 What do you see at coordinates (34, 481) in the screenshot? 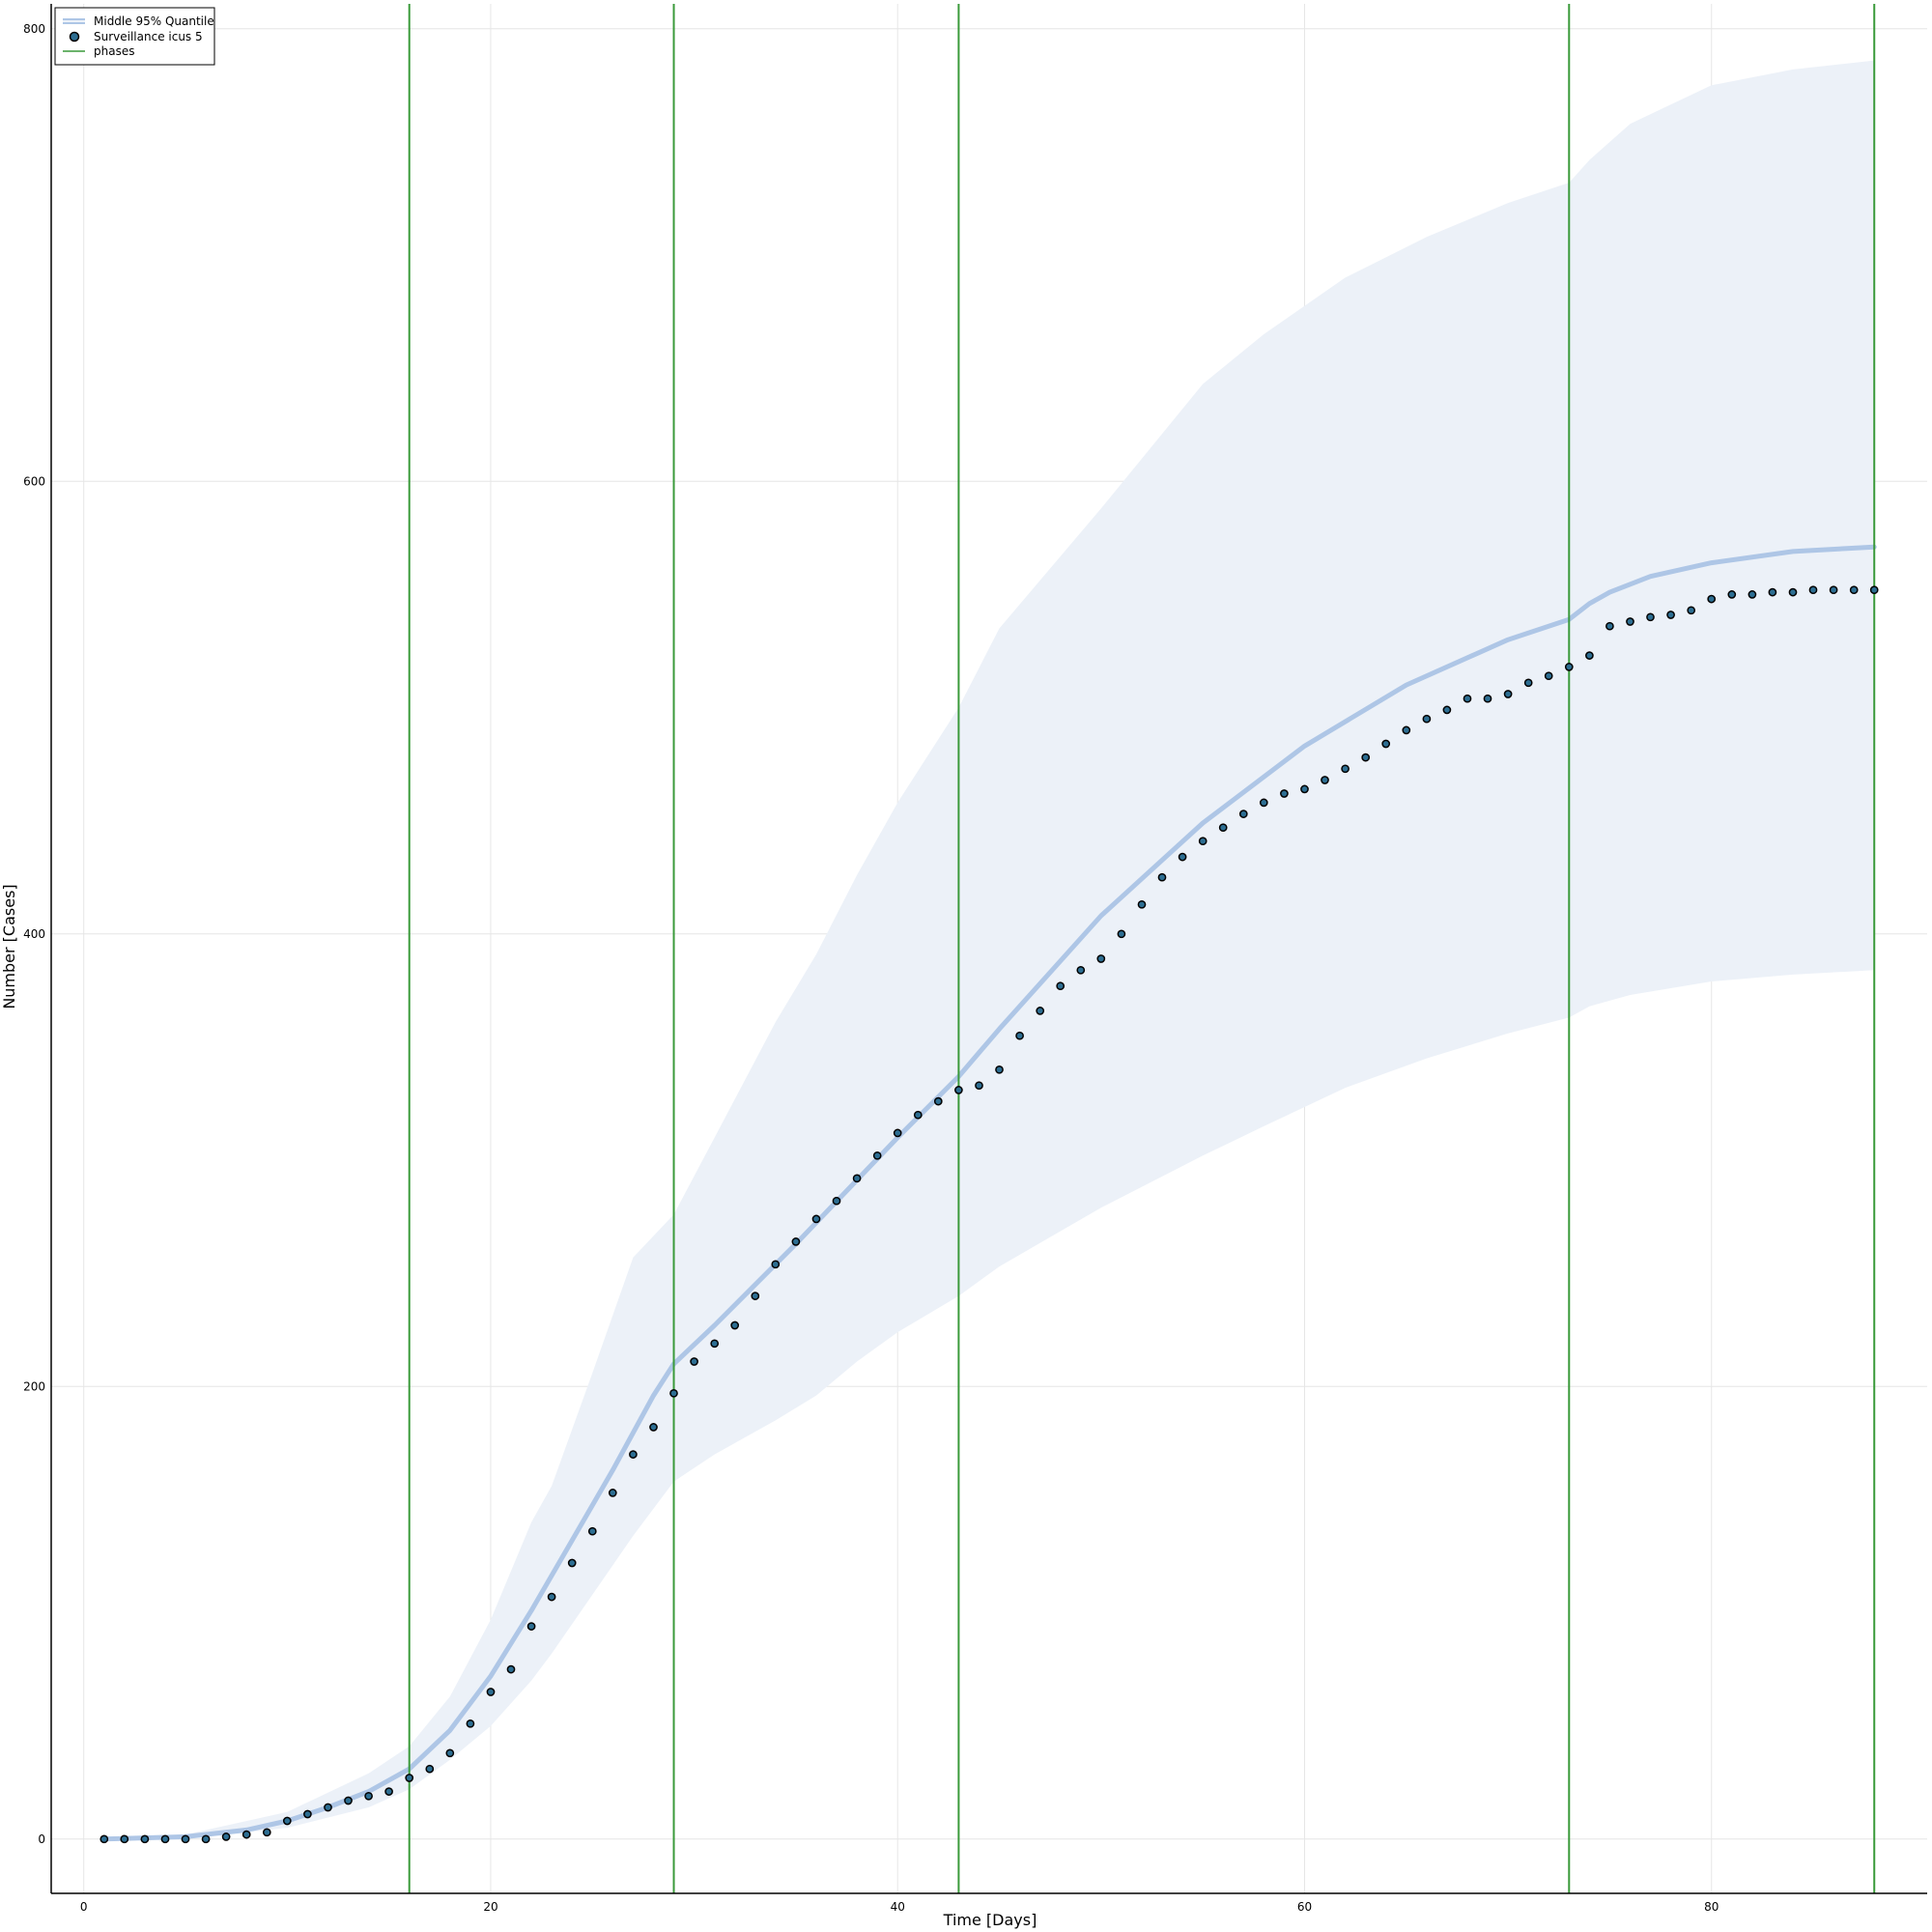
I see `y-tick-label: 600` at bounding box center [34, 481].